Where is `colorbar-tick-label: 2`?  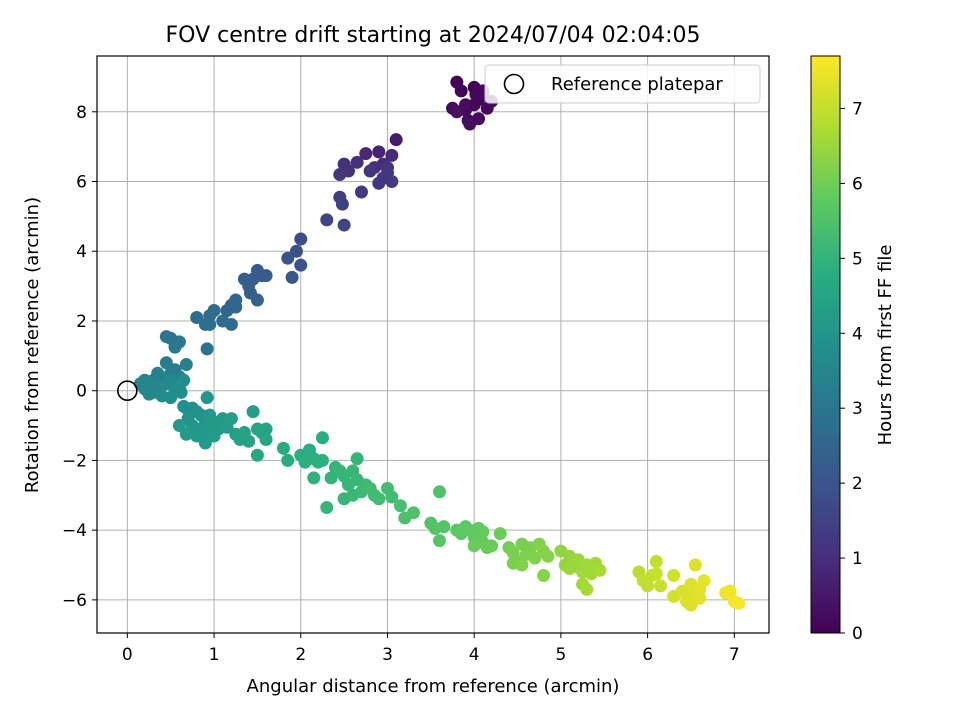 colorbar-tick-label: 2 is located at coordinates (857, 484).